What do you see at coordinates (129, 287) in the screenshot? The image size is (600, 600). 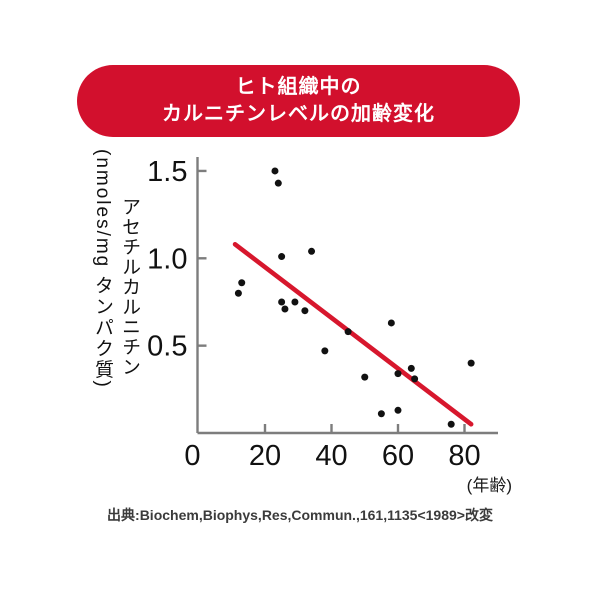 I see `y-axis-label: アセチルカルニチン` at bounding box center [129, 287].